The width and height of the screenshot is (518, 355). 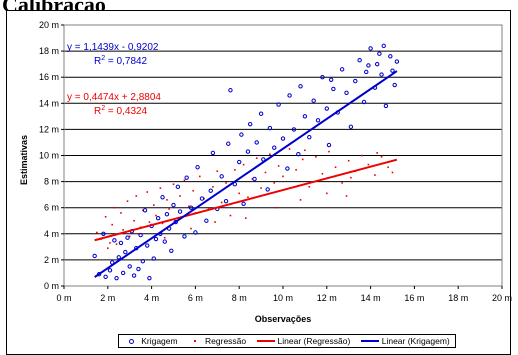 What do you see at coordinates (226, 341) in the screenshot?
I see `legend-label-regressao: Regressão` at bounding box center [226, 341].